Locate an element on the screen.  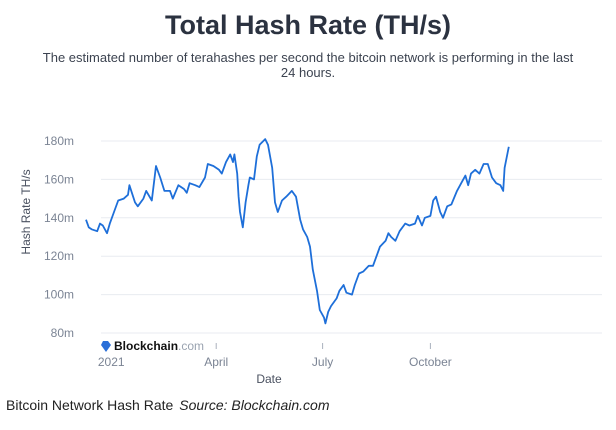
blockchain-logo: Blockchain.com is located at coordinates (152, 346).